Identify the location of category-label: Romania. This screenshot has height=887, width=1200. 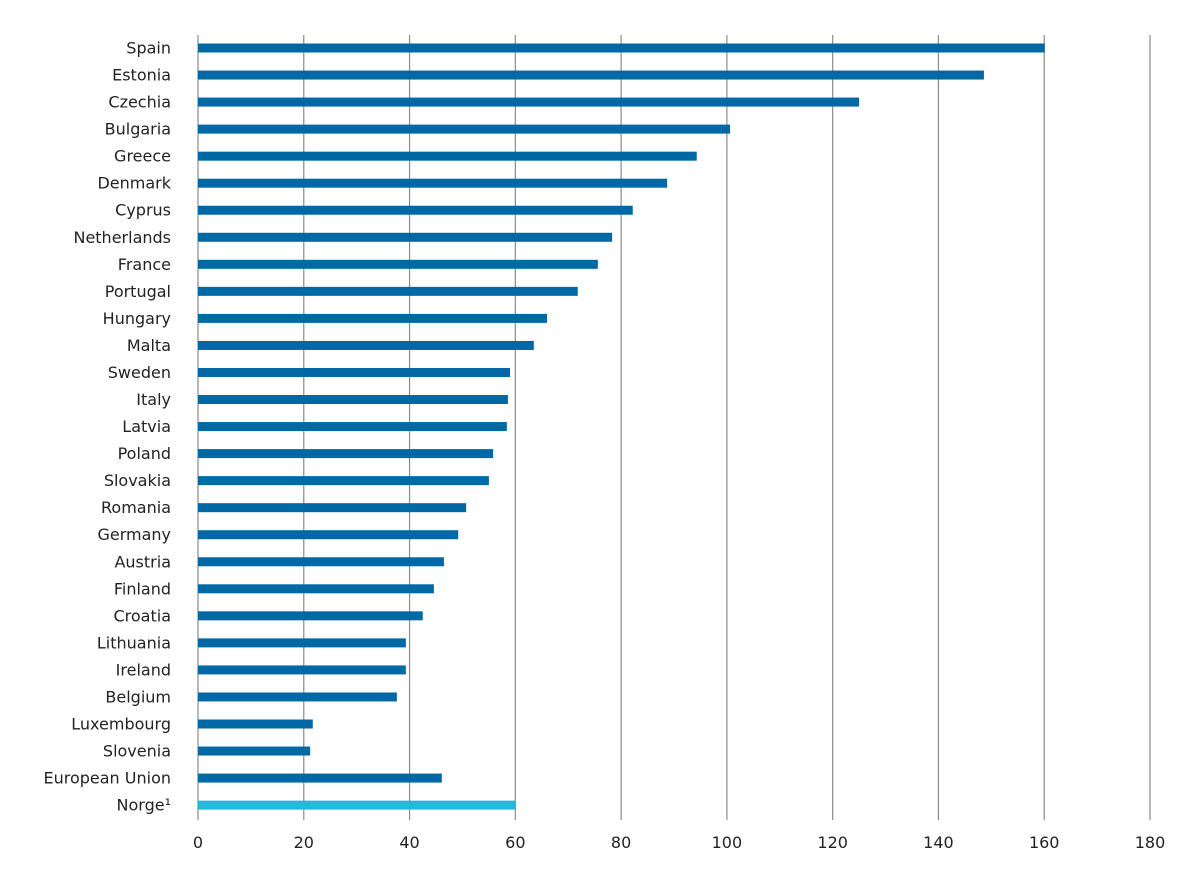
(136, 507).